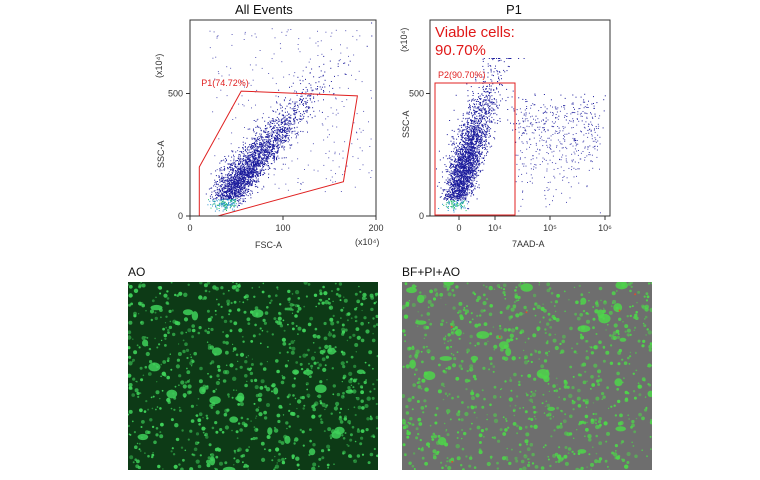  I want to click on plot1-gate-p1, so click(278, 153).